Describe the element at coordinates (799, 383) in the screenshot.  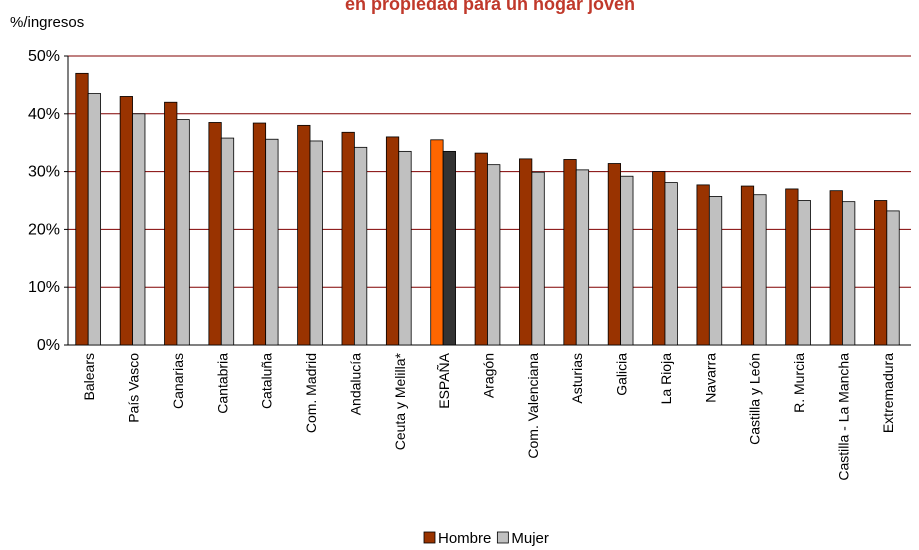
I see `x-tick-label: R. Murcia` at that location.